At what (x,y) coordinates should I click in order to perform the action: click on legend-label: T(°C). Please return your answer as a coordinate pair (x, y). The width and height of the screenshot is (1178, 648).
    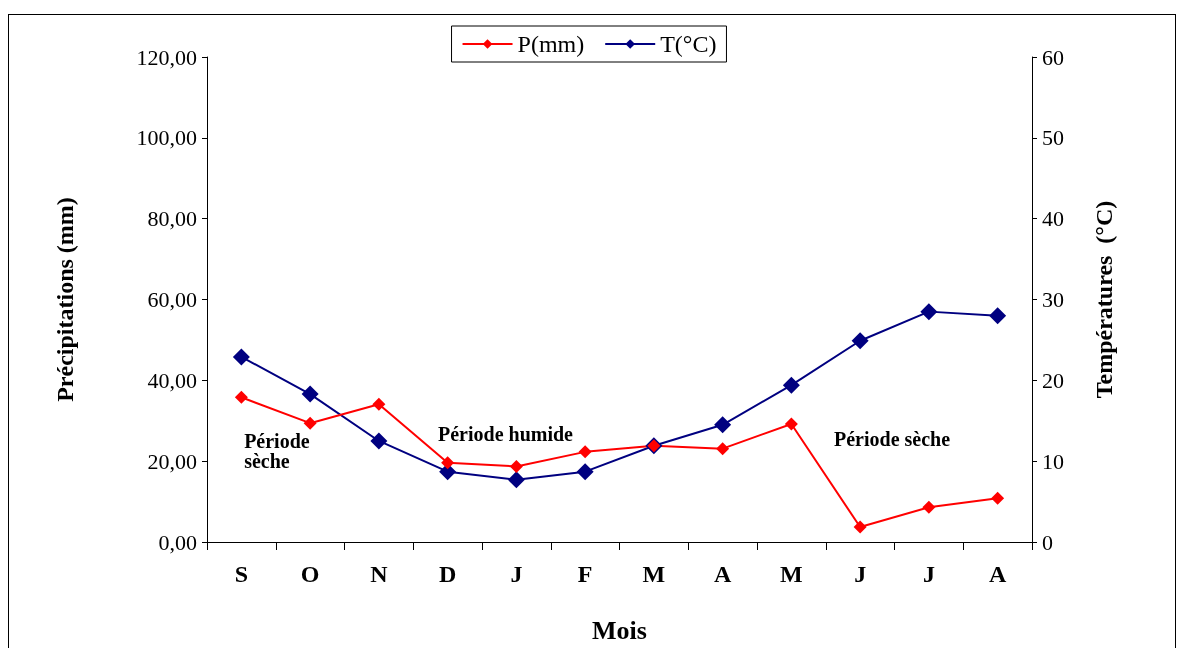
    Looking at the image, I should click on (688, 44).